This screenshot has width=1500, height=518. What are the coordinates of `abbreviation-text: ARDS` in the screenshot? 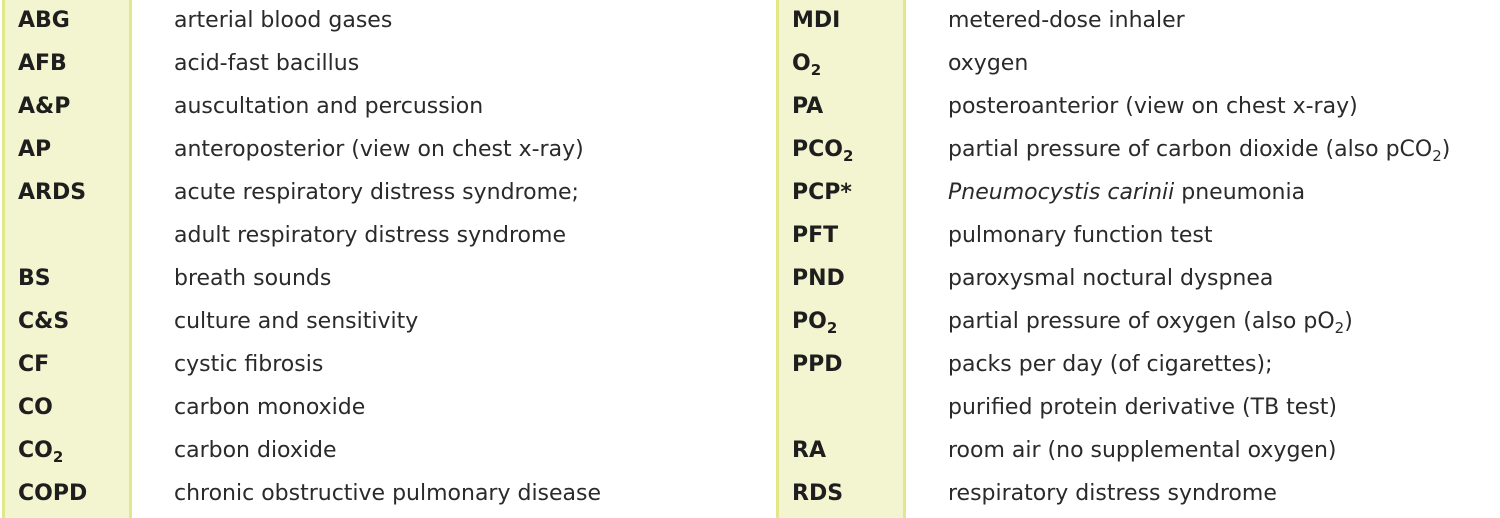 It's located at (52, 192).